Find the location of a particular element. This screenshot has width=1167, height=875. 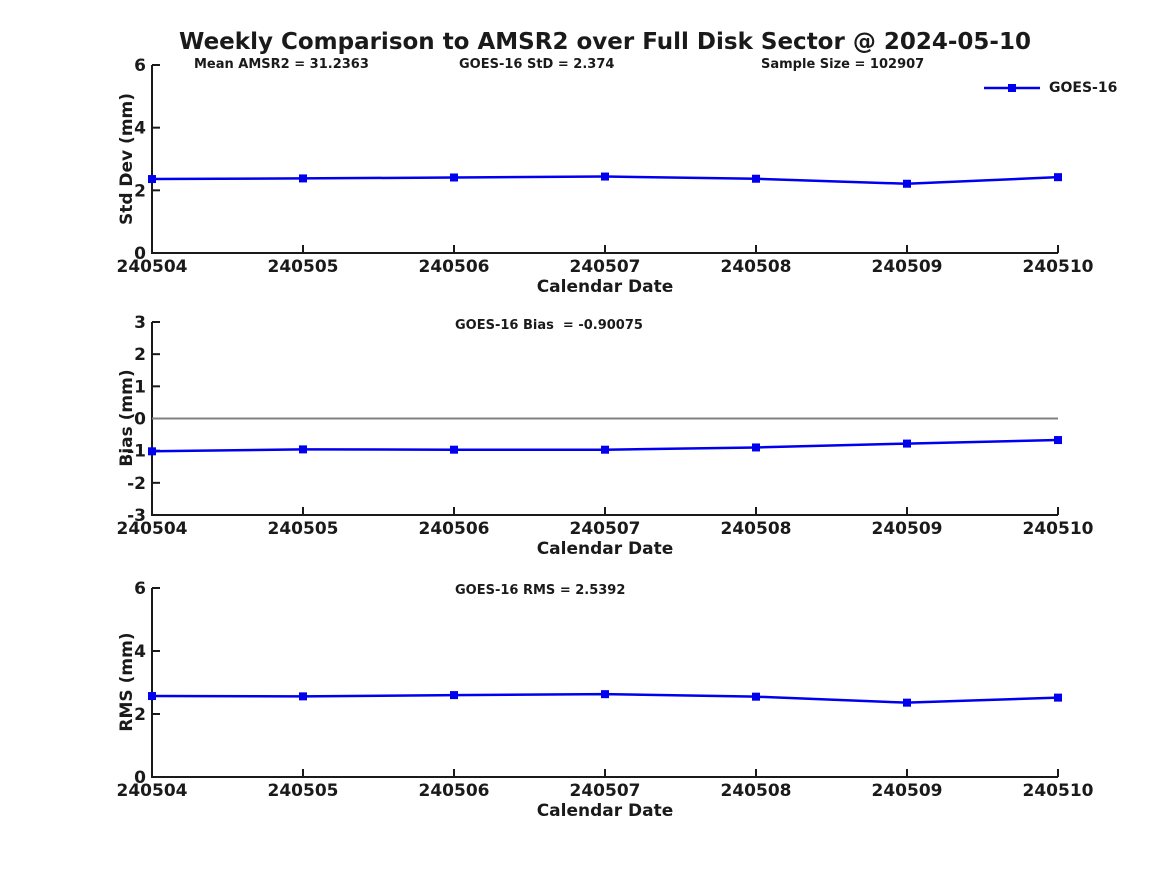

ylabel-rms: RMS (mm) is located at coordinates (127, 682).